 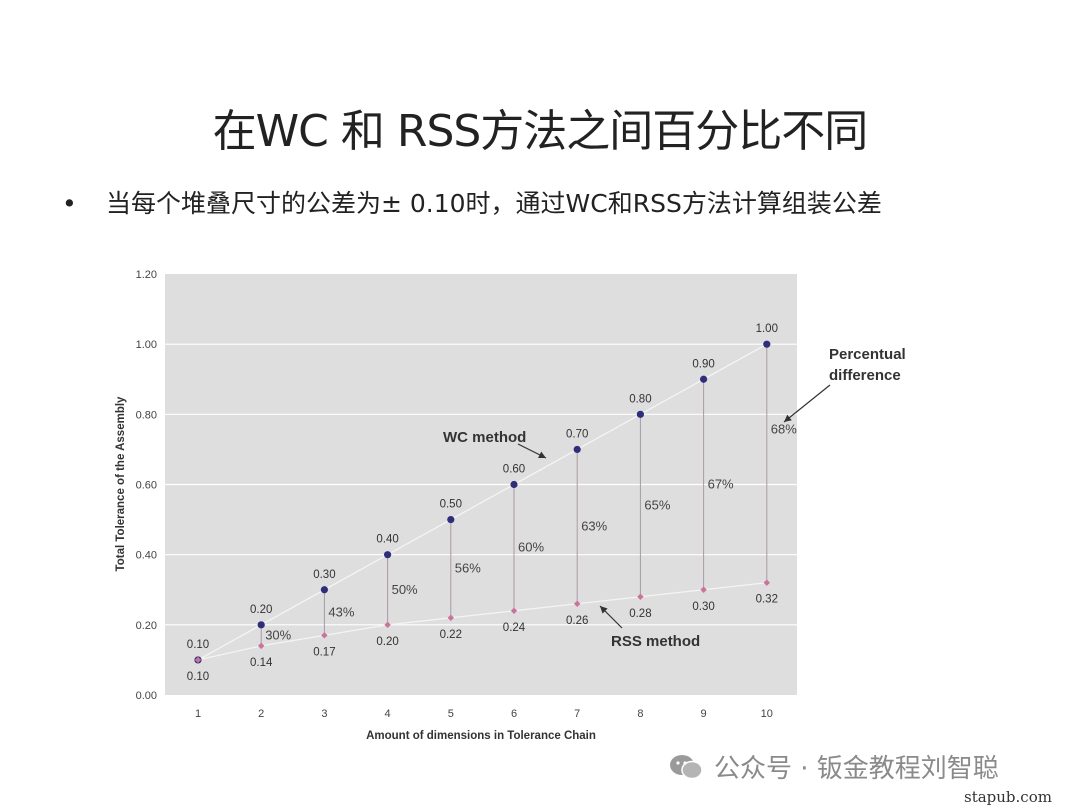 What do you see at coordinates (577, 434) in the screenshot?
I see `wc-value-label: 0.70` at bounding box center [577, 434].